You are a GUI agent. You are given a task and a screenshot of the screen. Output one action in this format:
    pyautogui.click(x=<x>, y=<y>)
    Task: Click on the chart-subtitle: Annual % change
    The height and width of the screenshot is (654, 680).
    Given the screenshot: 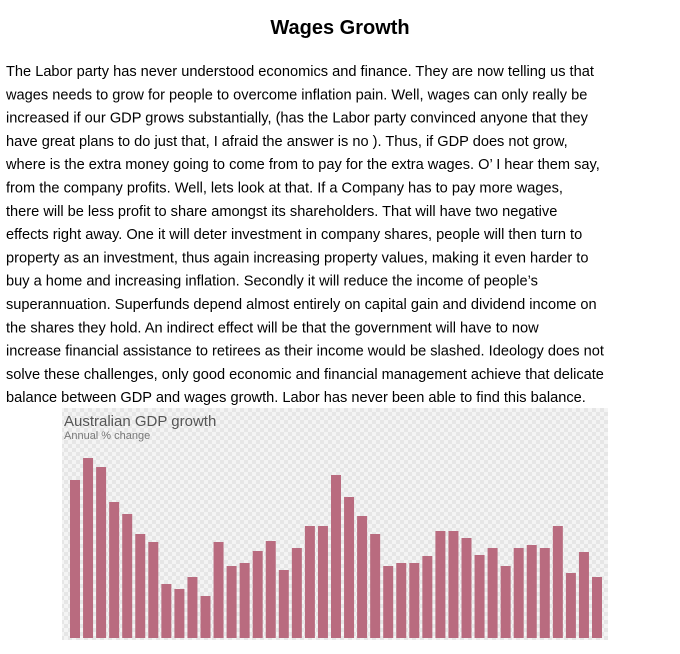 What is the action you would take?
    pyautogui.click(x=107, y=436)
    